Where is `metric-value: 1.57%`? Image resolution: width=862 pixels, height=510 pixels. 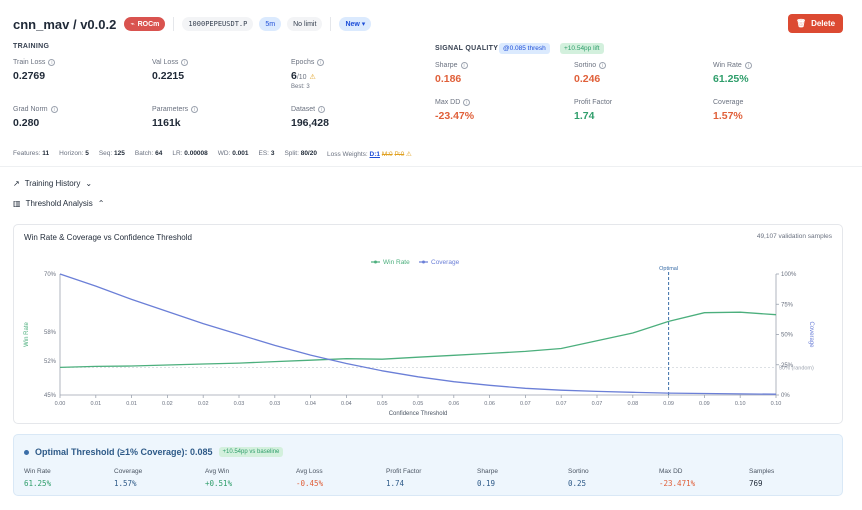 metric-value: 1.57% is located at coordinates (728, 116).